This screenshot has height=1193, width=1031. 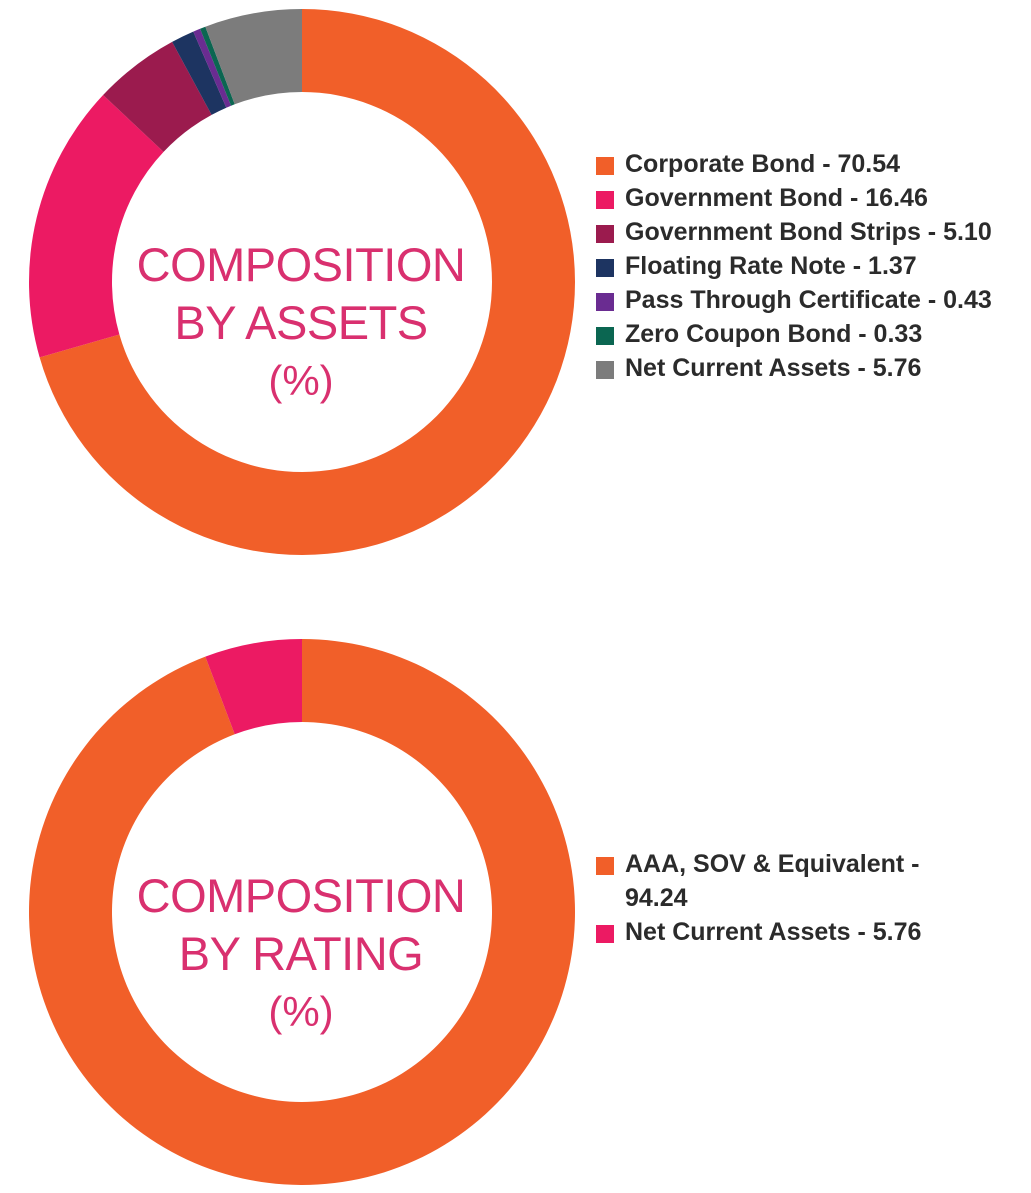 I want to click on legend-label: Corporate Bond - 70.54, so click(x=763, y=164).